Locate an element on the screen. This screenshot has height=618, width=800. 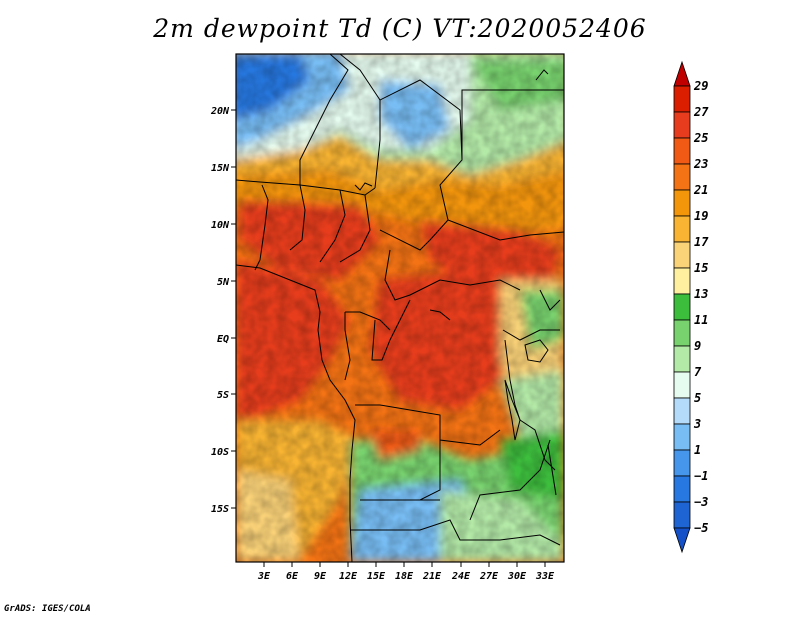
colorbar-label: 3 is located at coordinates (697, 424).